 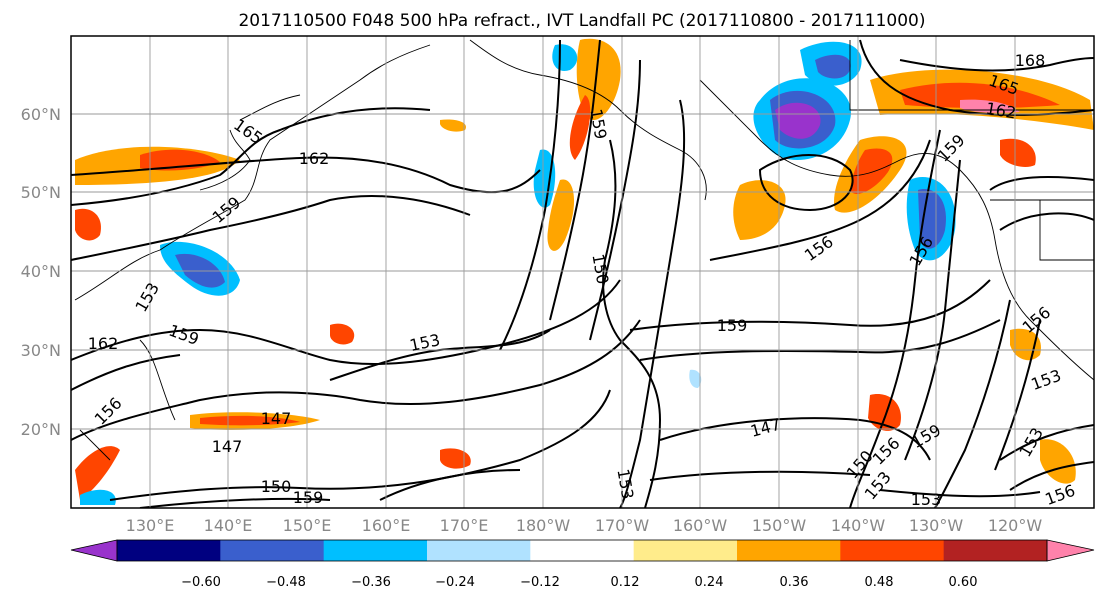 I want to click on colorbar-tick-label: −0.60, so click(x=201, y=582).